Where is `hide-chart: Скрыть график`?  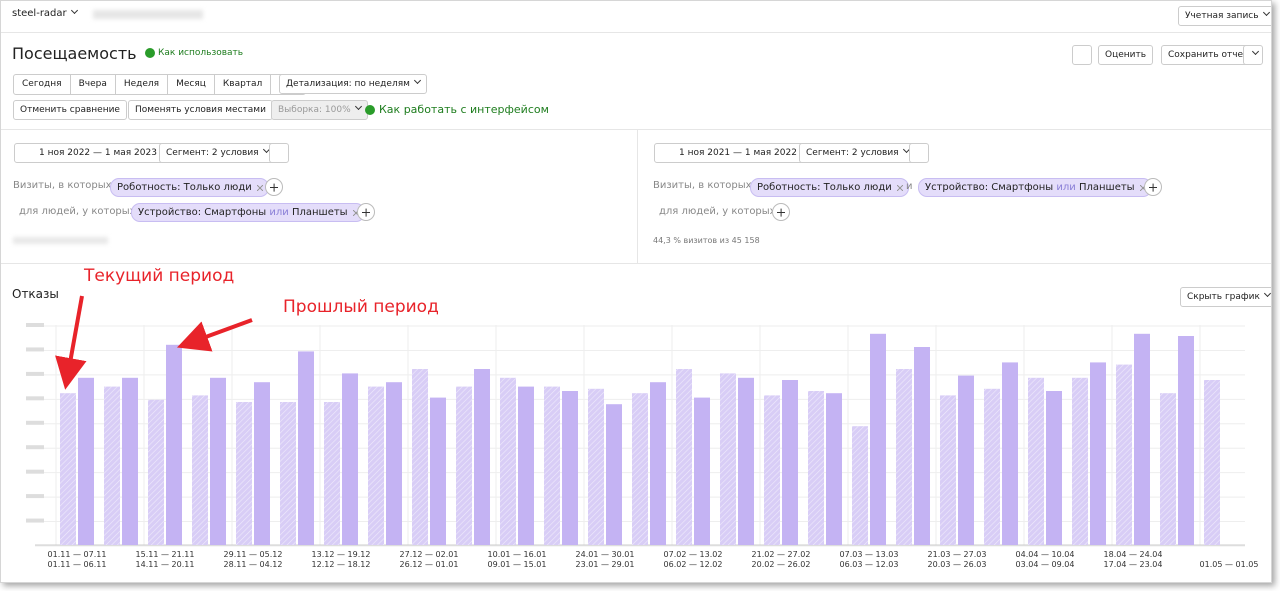 hide-chart: Скрыть график is located at coordinates (1225, 297).